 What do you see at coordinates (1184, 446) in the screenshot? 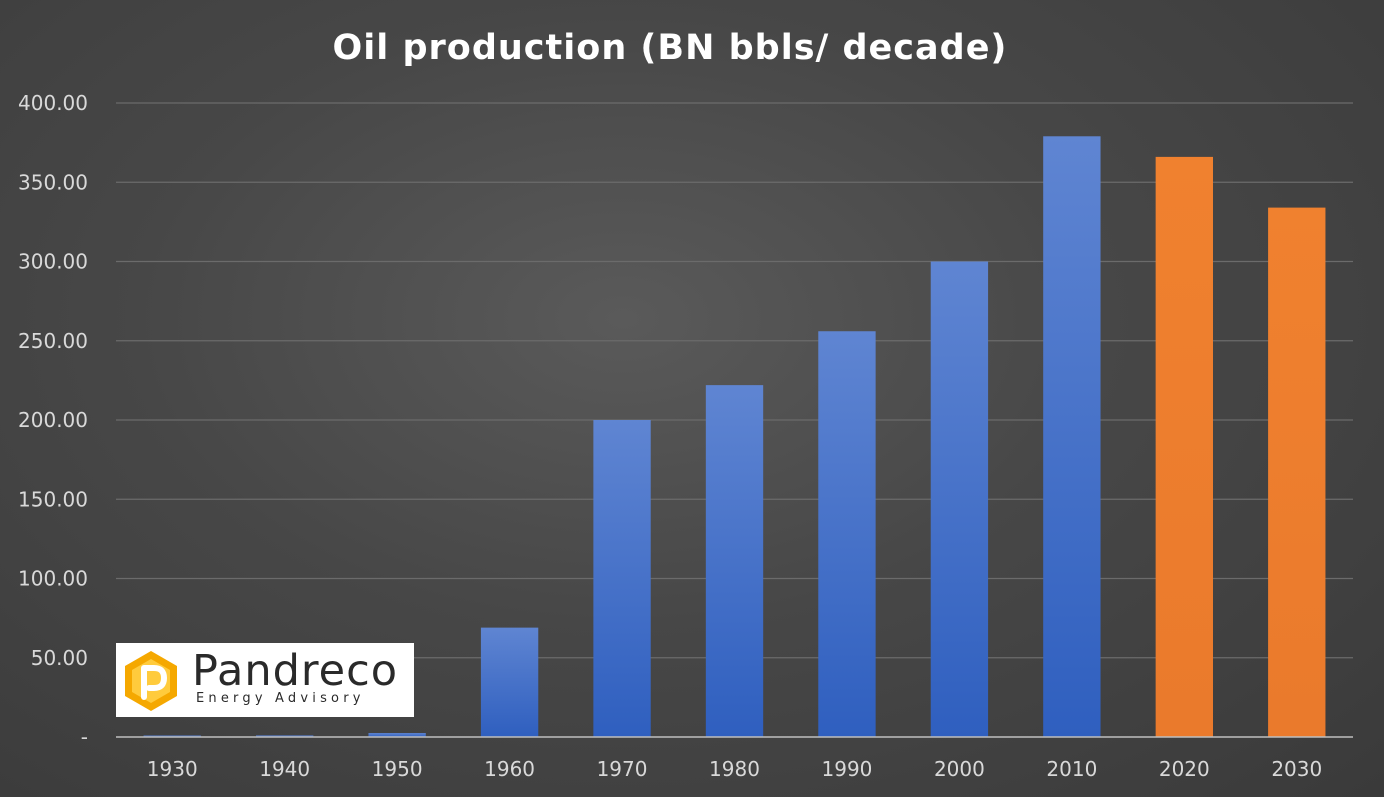
I see `bar-2020` at bounding box center [1184, 446].